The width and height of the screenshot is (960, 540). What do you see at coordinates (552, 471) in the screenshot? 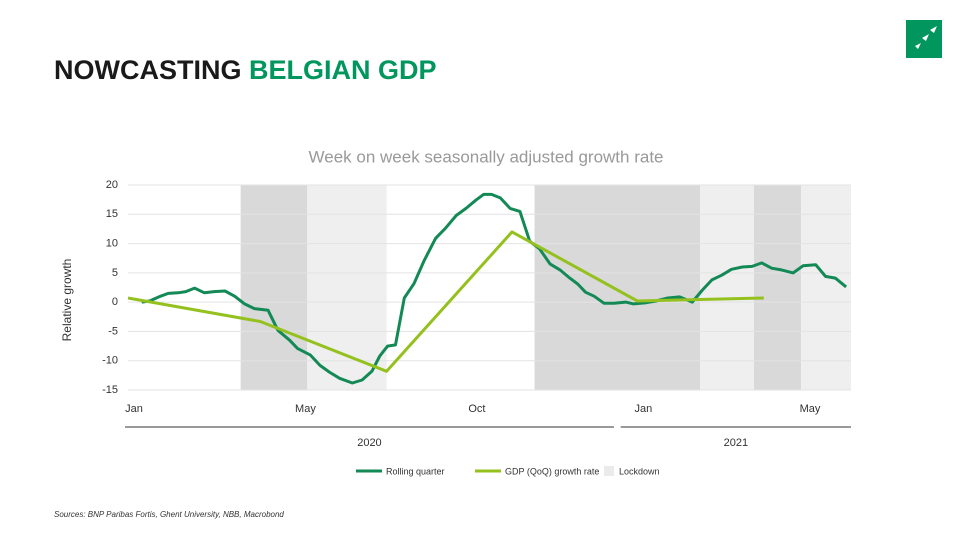
I see `legend-label: GDP (QoQ) growth rate` at bounding box center [552, 471].